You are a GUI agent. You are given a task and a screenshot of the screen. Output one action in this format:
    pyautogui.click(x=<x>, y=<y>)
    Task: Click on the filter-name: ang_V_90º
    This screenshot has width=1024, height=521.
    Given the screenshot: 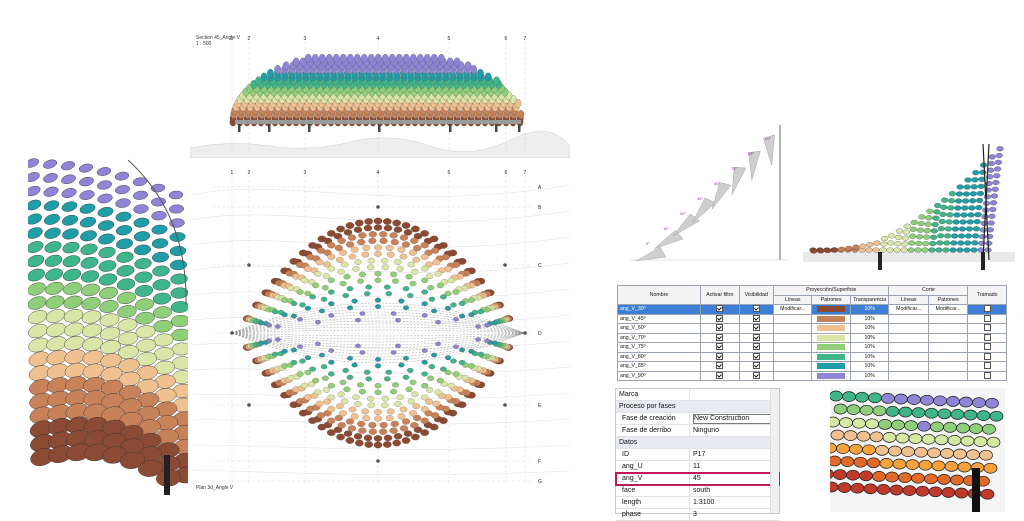 What is the action you would take?
    pyautogui.click(x=659, y=375)
    